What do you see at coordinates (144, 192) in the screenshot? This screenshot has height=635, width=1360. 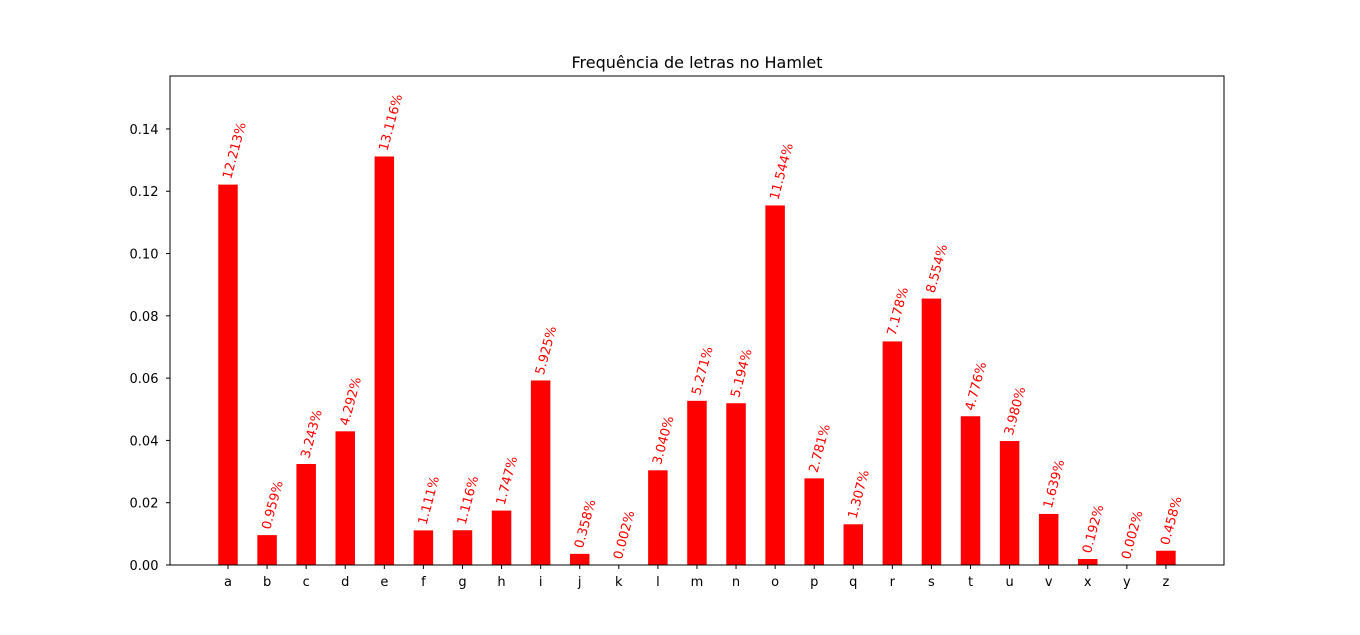 I see `y-tick-label-6: 0.12` at bounding box center [144, 192].